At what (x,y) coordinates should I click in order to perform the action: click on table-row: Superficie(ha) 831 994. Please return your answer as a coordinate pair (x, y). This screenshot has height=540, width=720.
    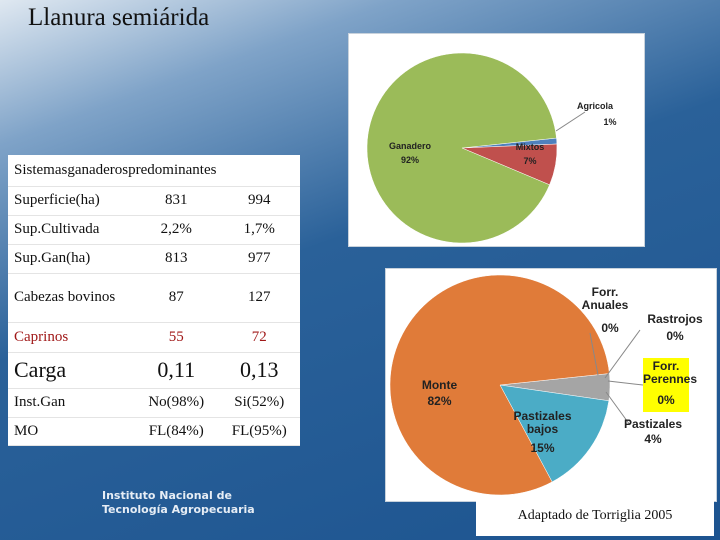
    Looking at the image, I should click on (154, 201).